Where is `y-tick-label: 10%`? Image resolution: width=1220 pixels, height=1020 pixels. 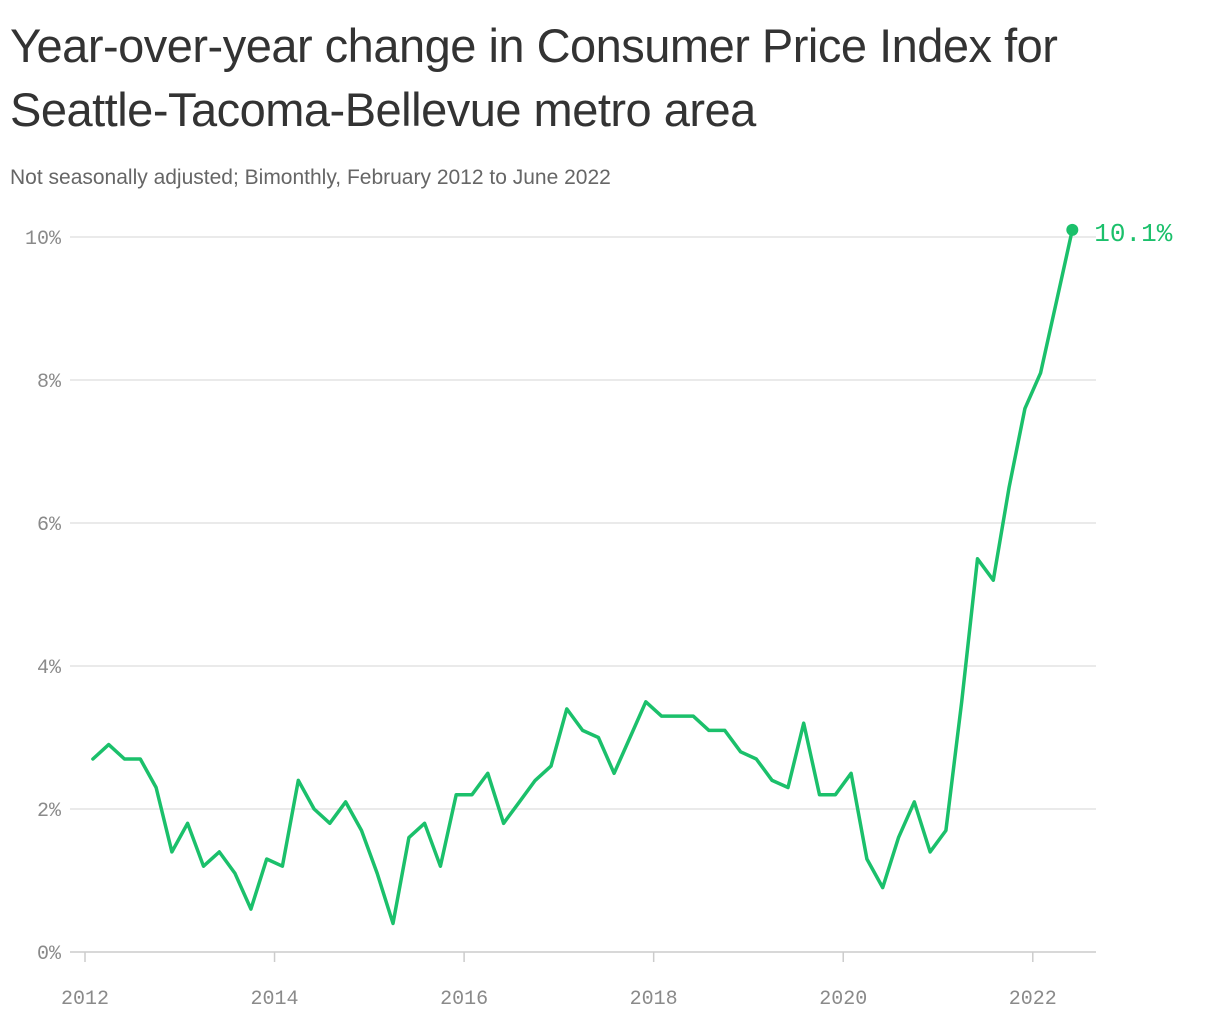 y-tick-label: 10% is located at coordinates (43, 239).